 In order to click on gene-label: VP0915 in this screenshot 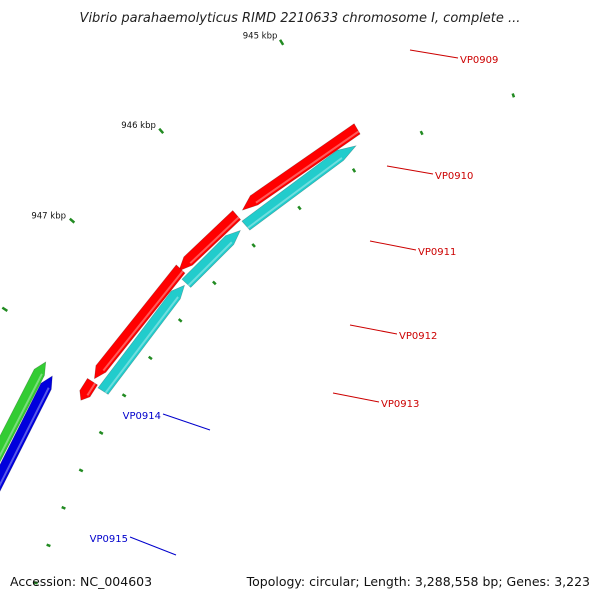, I will do `click(109, 539)`.